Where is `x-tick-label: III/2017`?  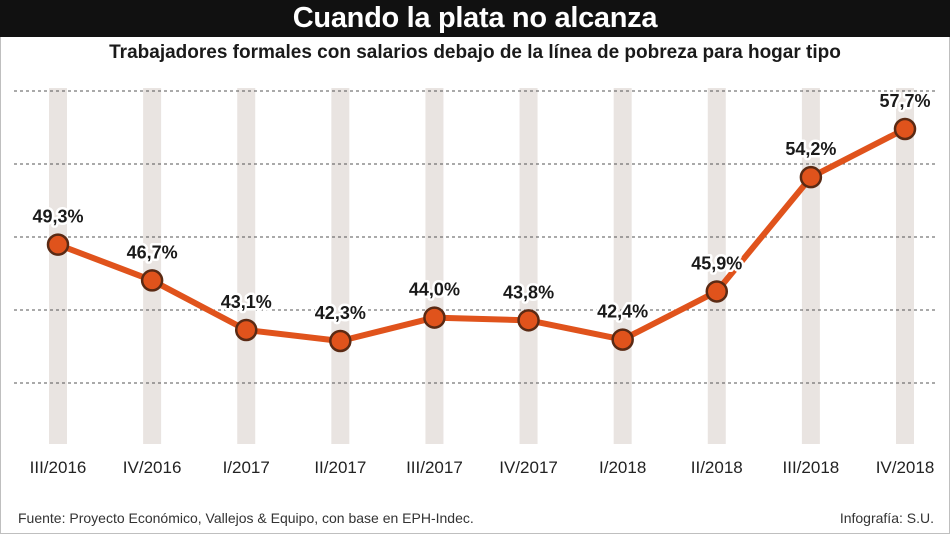 x-tick-label: III/2017 is located at coordinates (434, 467).